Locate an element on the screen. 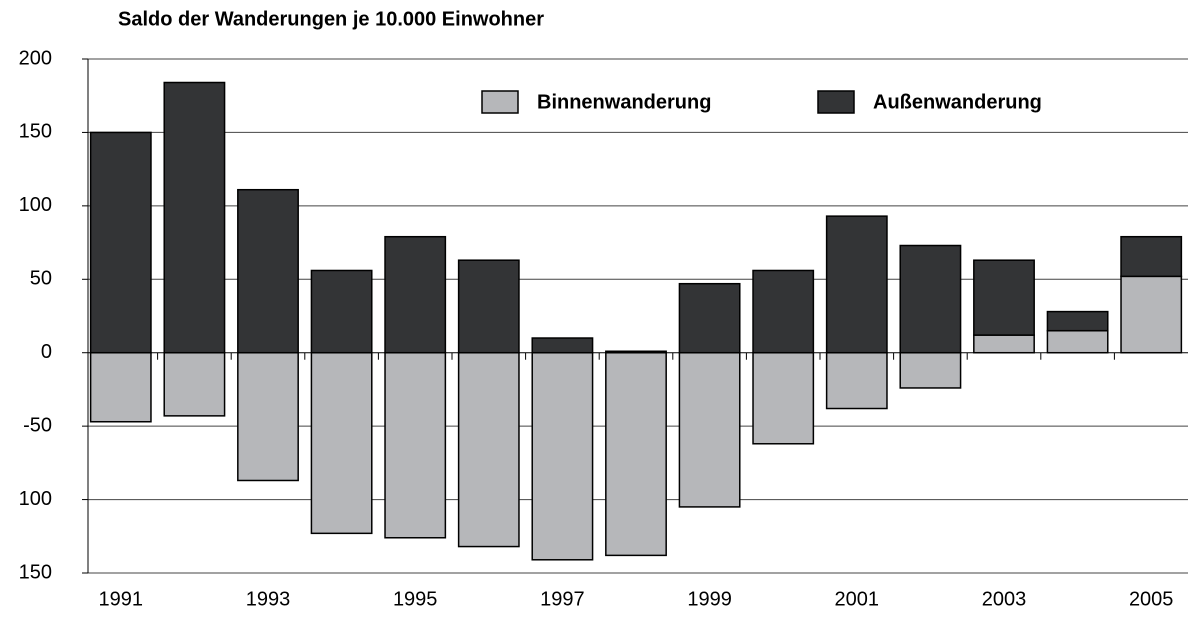 This screenshot has height=617, width=1189. legend-label: Binnenwanderung is located at coordinates (624, 102).